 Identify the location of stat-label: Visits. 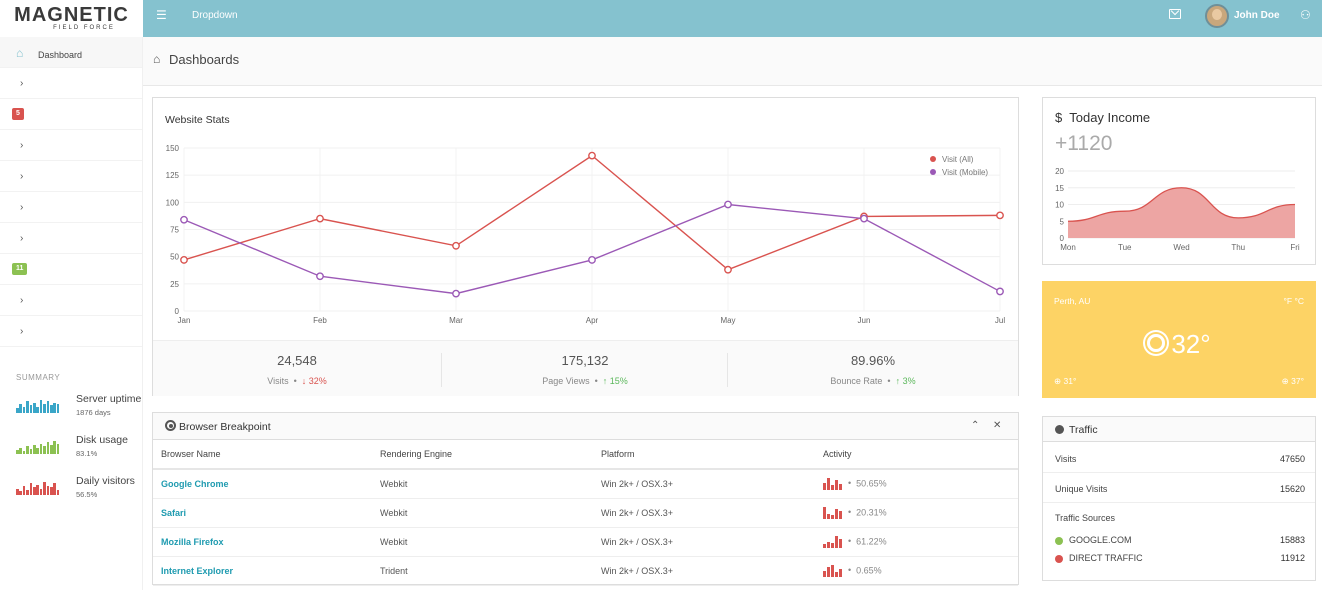
(278, 381).